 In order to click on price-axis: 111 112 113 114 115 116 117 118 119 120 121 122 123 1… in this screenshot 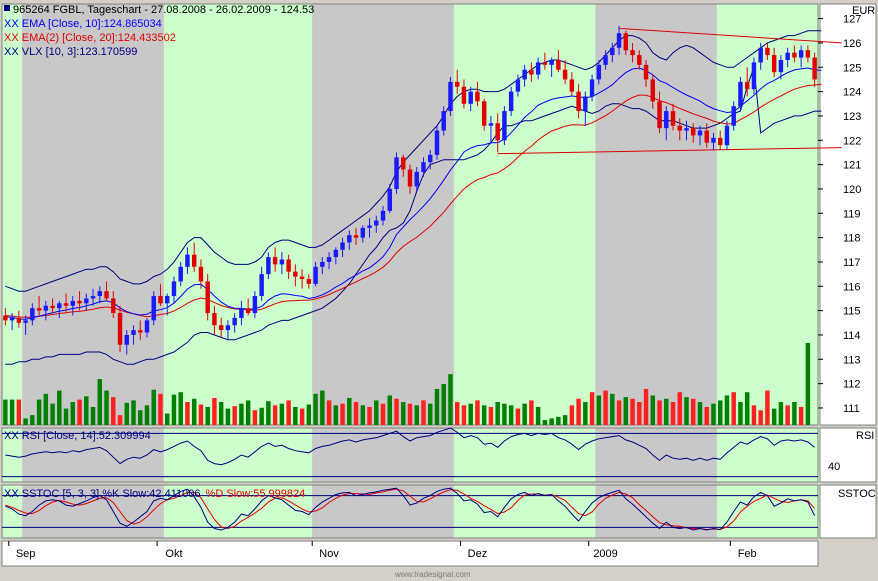, I will do `click(839, 214)`.